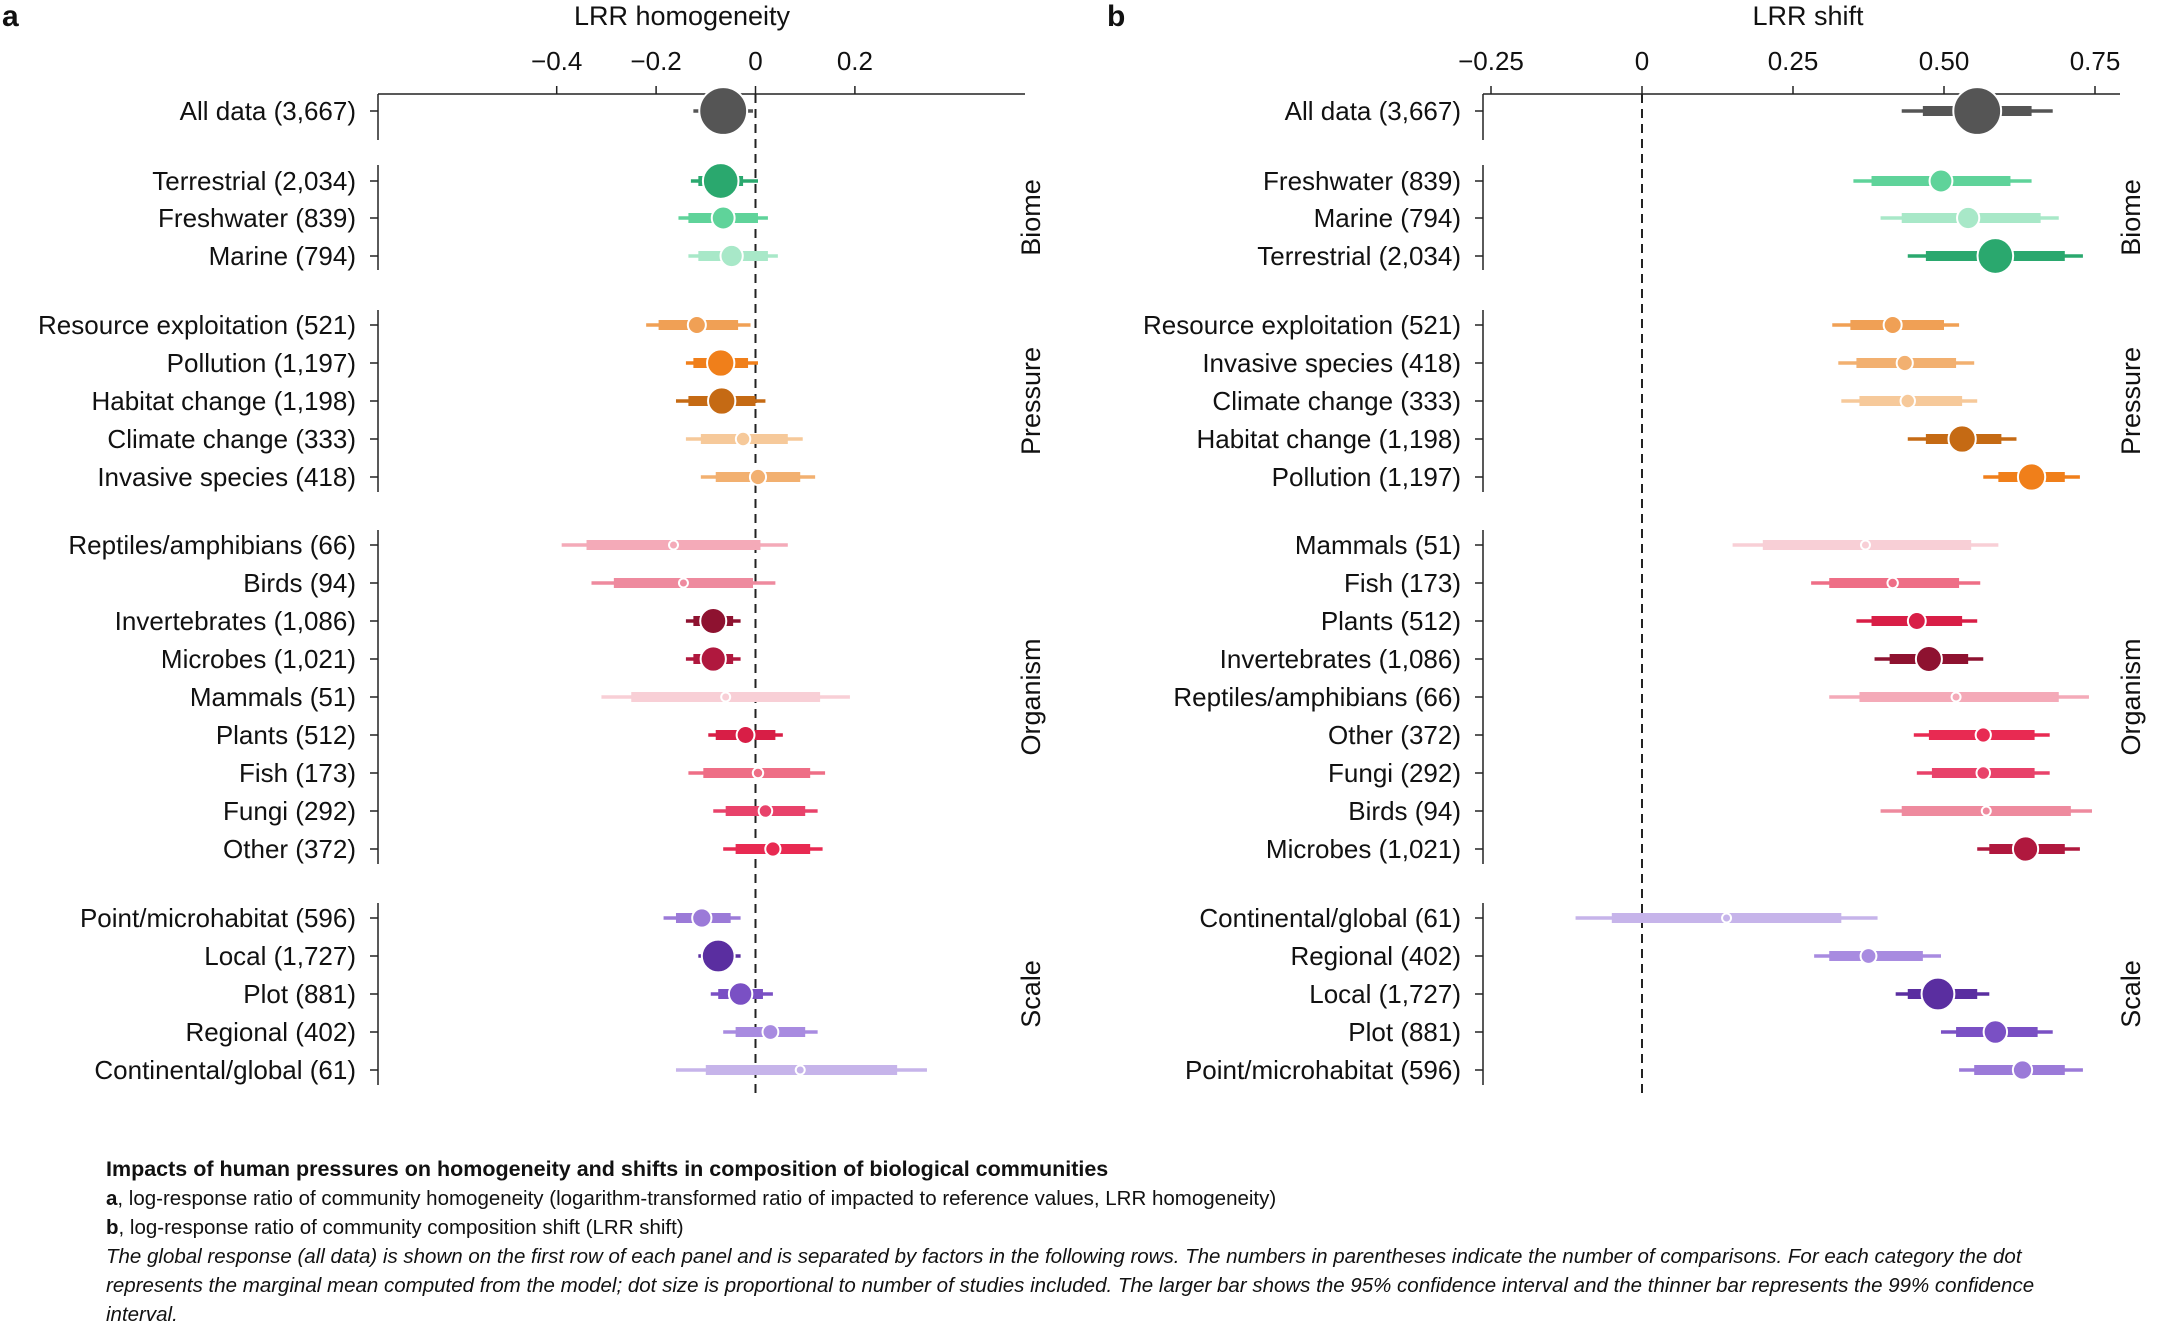 The width and height of the screenshot is (2162, 1342). Describe the element at coordinates (226, 477) in the screenshot. I see `row-label: Invasive species (418)` at that location.